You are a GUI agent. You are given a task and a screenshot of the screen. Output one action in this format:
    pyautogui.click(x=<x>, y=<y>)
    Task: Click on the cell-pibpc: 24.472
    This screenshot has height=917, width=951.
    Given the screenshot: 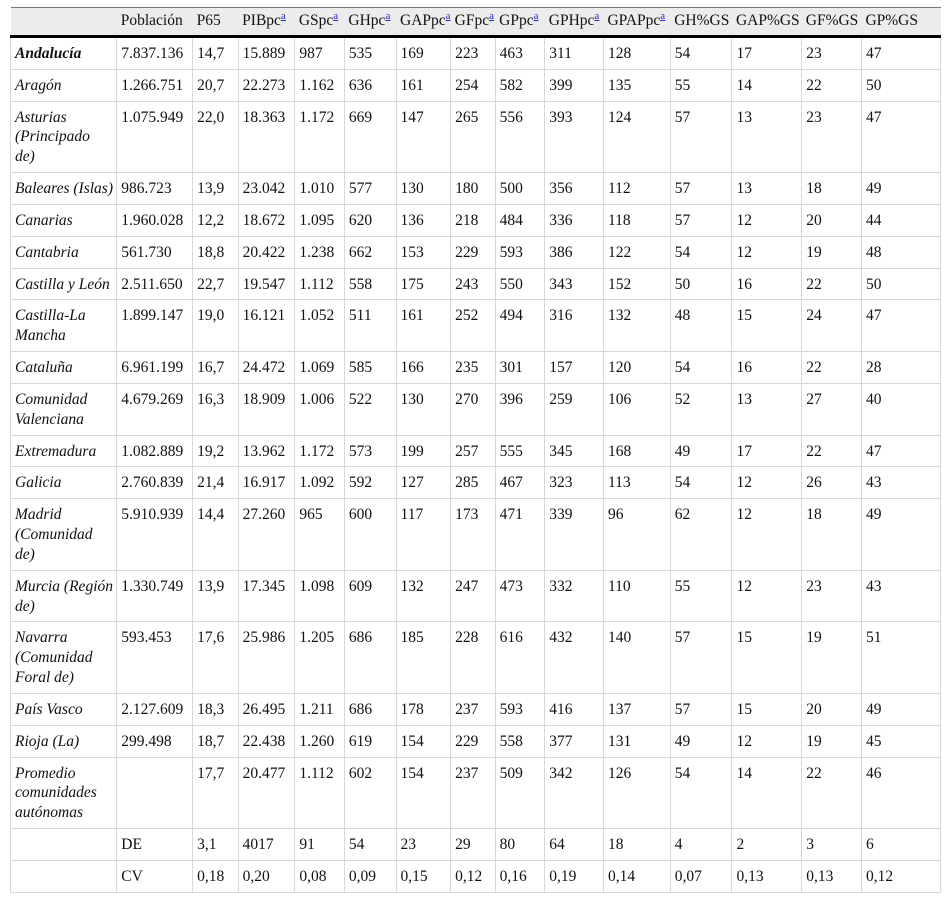 What is the action you would take?
    pyautogui.click(x=266, y=367)
    